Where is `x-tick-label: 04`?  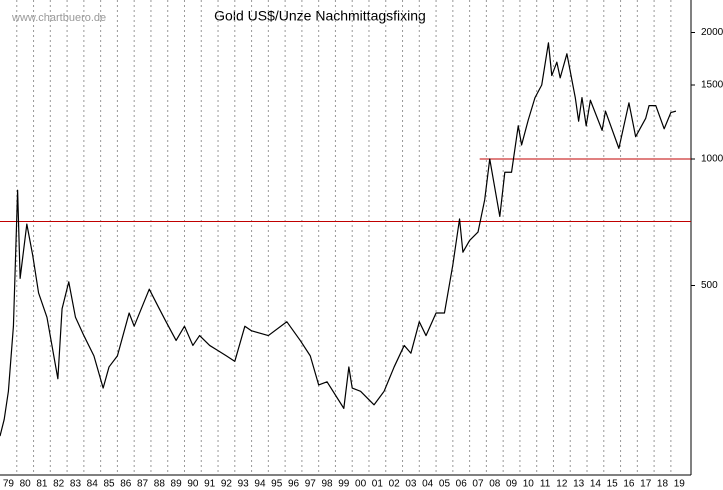 x-tick-label: 04 is located at coordinates (428, 484).